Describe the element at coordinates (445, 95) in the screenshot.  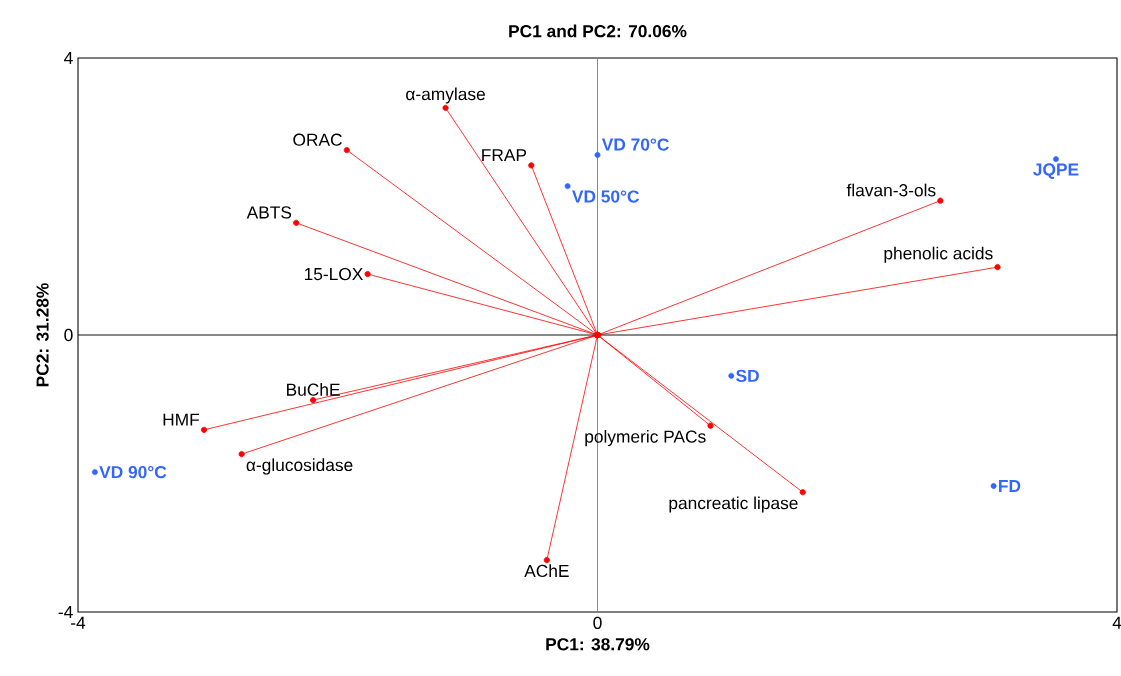
I see `annotation: α-amylase` at that location.